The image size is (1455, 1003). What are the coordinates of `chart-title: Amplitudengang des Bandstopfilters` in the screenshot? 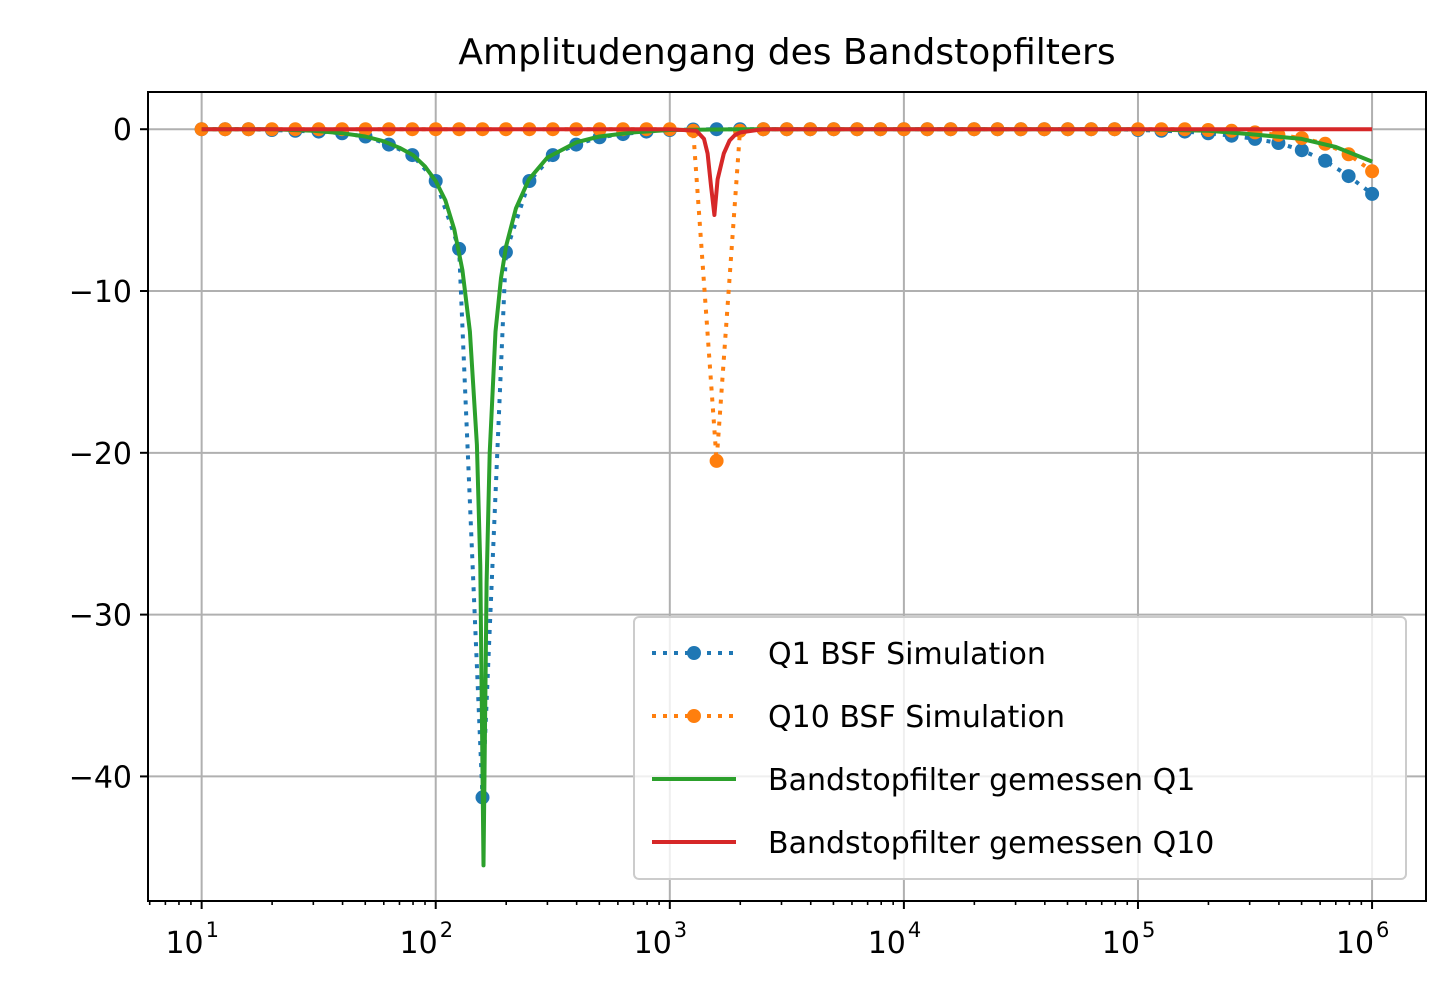 It's located at (786, 52).